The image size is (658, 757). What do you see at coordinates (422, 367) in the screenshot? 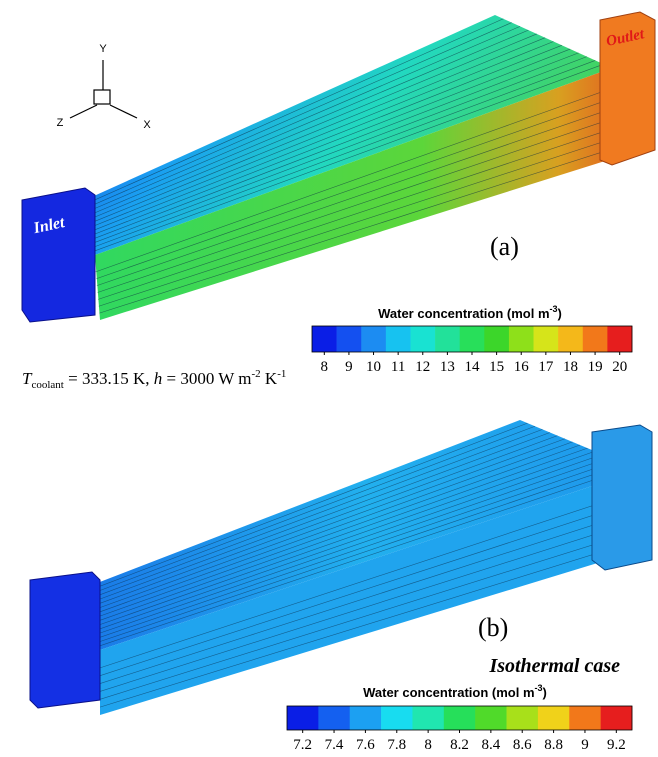
I see `colorbar-tick-label: 12` at bounding box center [422, 367].